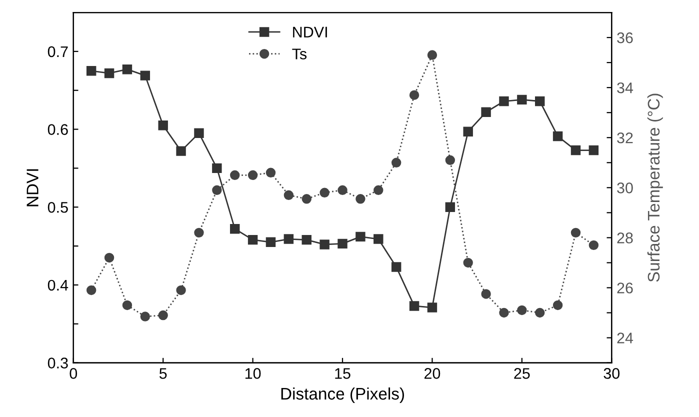 The image size is (699, 417). Describe the element at coordinates (625, 38) in the screenshot. I see `y2-tick-label: 36` at that location.